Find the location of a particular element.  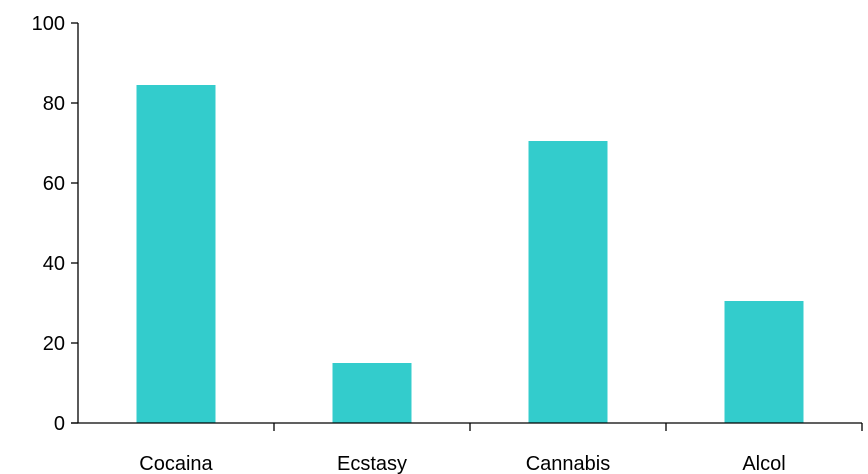

y-axis-tick-labels: 0 20 40 60 80 100 is located at coordinates (48, 224).